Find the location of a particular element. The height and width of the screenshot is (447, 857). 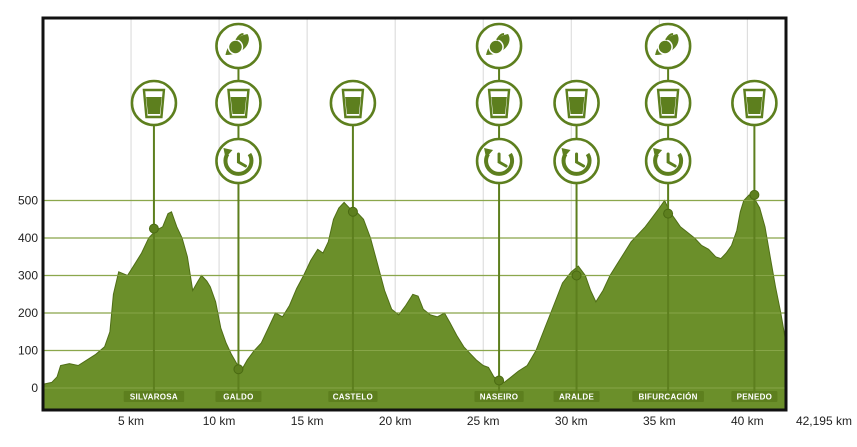

waypoint-aralde: ARALDE is located at coordinates (576, 240).